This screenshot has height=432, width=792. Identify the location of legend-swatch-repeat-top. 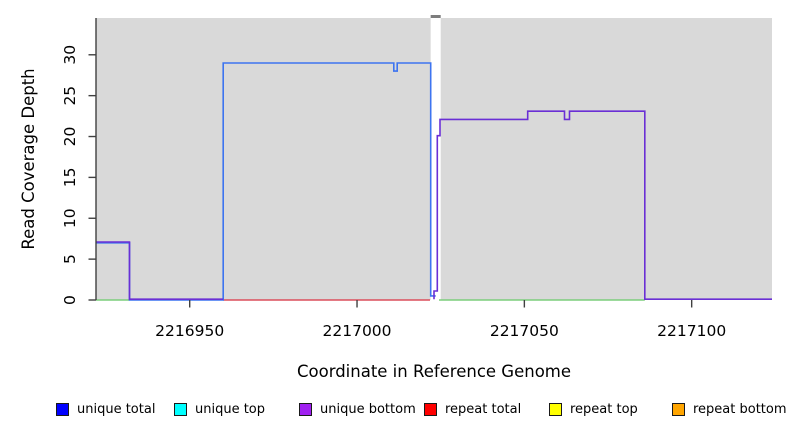
(555, 409).